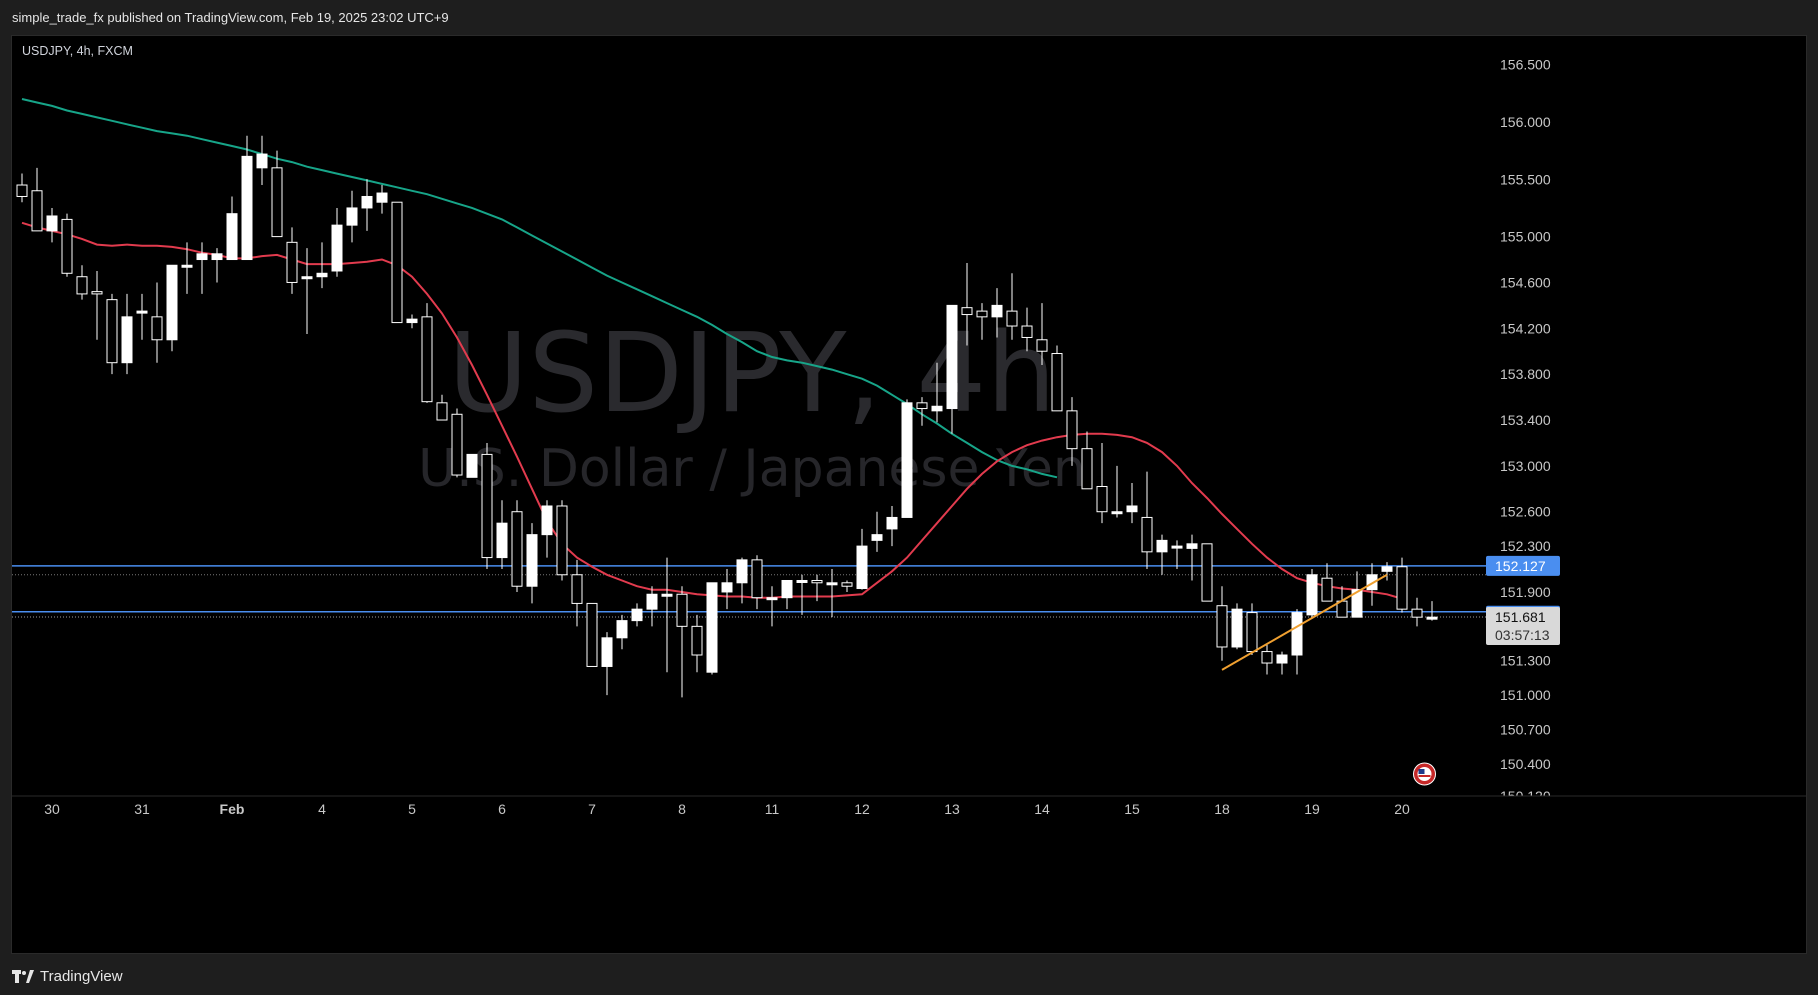 This screenshot has height=995, width=1818. I want to click on us-flag-icon-canton, so click(1421, 771).